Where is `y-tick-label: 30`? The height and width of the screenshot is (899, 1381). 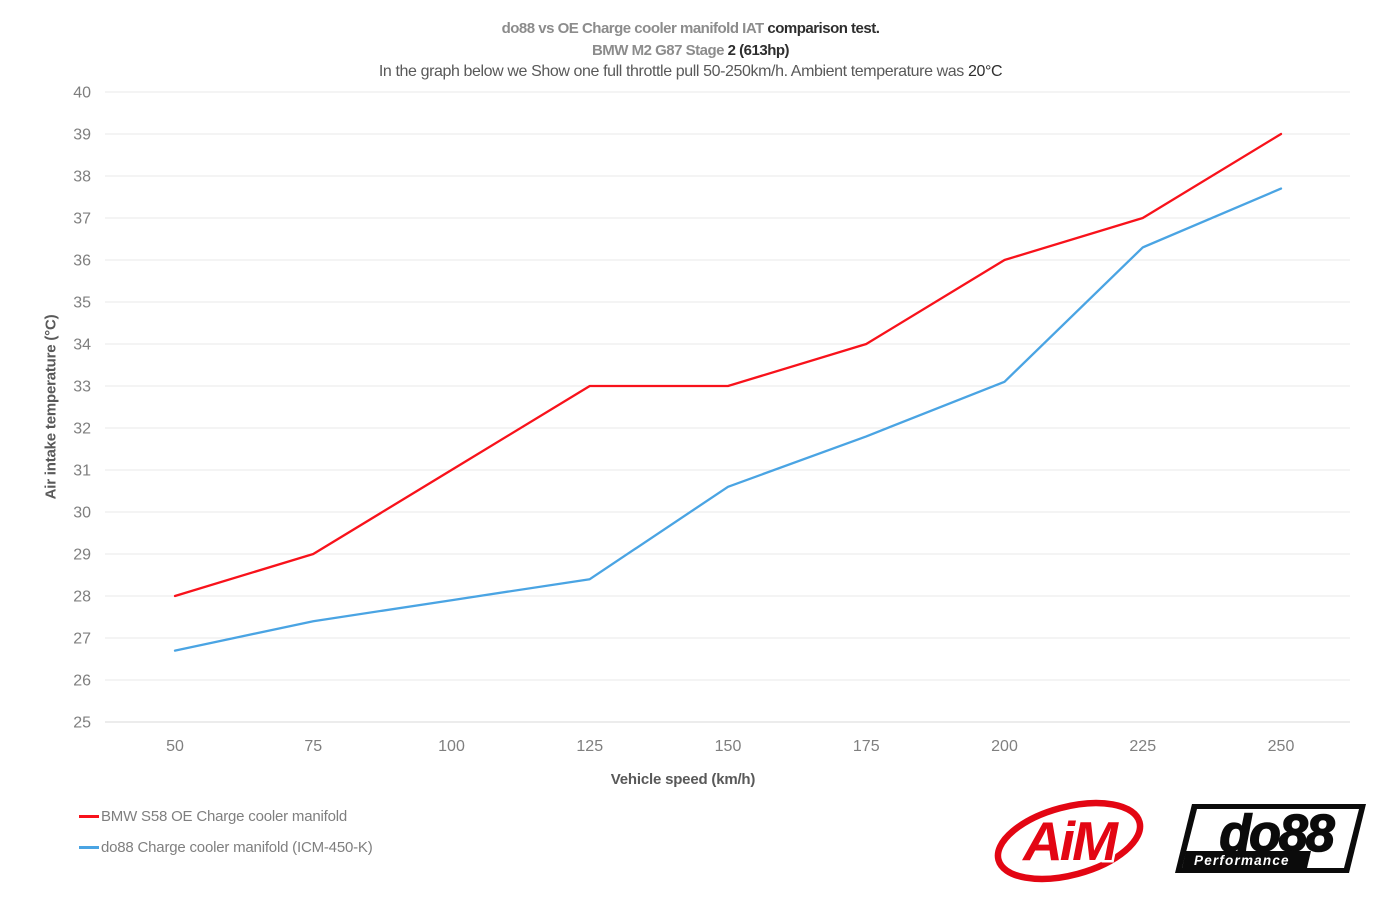 y-tick-label: 30 is located at coordinates (82, 513).